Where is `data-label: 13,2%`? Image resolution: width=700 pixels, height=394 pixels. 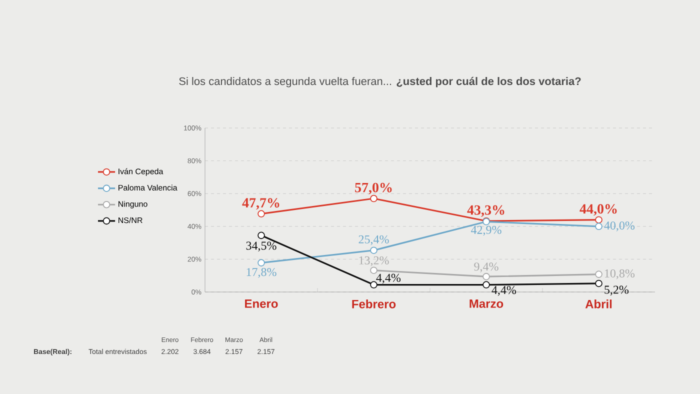 data-label: 13,2% is located at coordinates (374, 261).